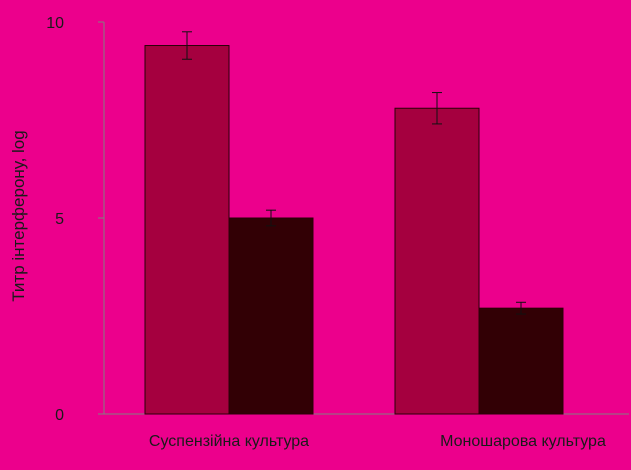 The height and width of the screenshot is (470, 631). What do you see at coordinates (59, 219) in the screenshot?
I see `y-tick-label: 5` at bounding box center [59, 219].